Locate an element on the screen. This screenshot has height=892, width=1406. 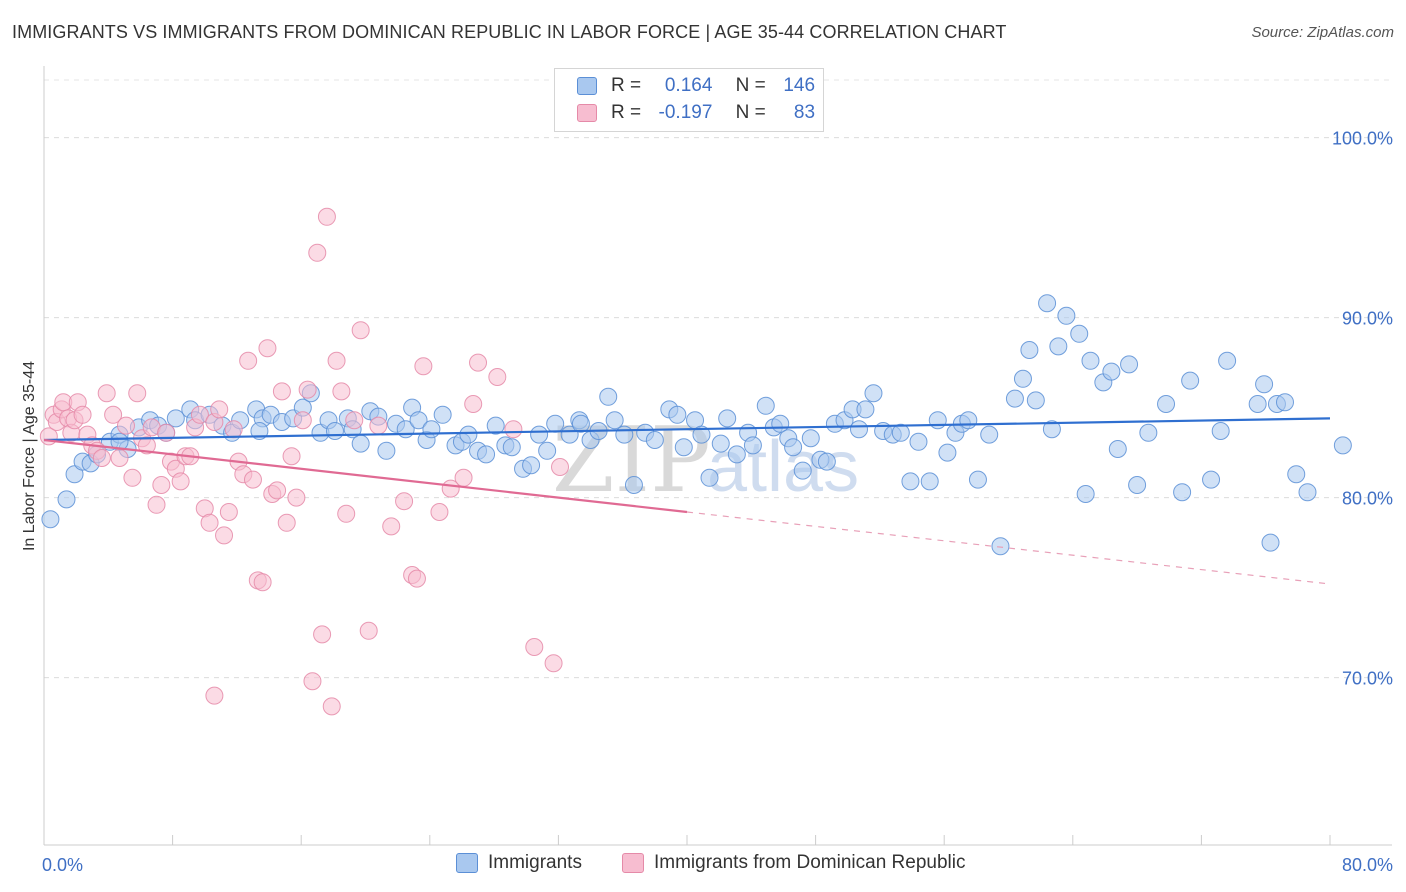
legend-n-label: N = is located at coordinates (750, 85).